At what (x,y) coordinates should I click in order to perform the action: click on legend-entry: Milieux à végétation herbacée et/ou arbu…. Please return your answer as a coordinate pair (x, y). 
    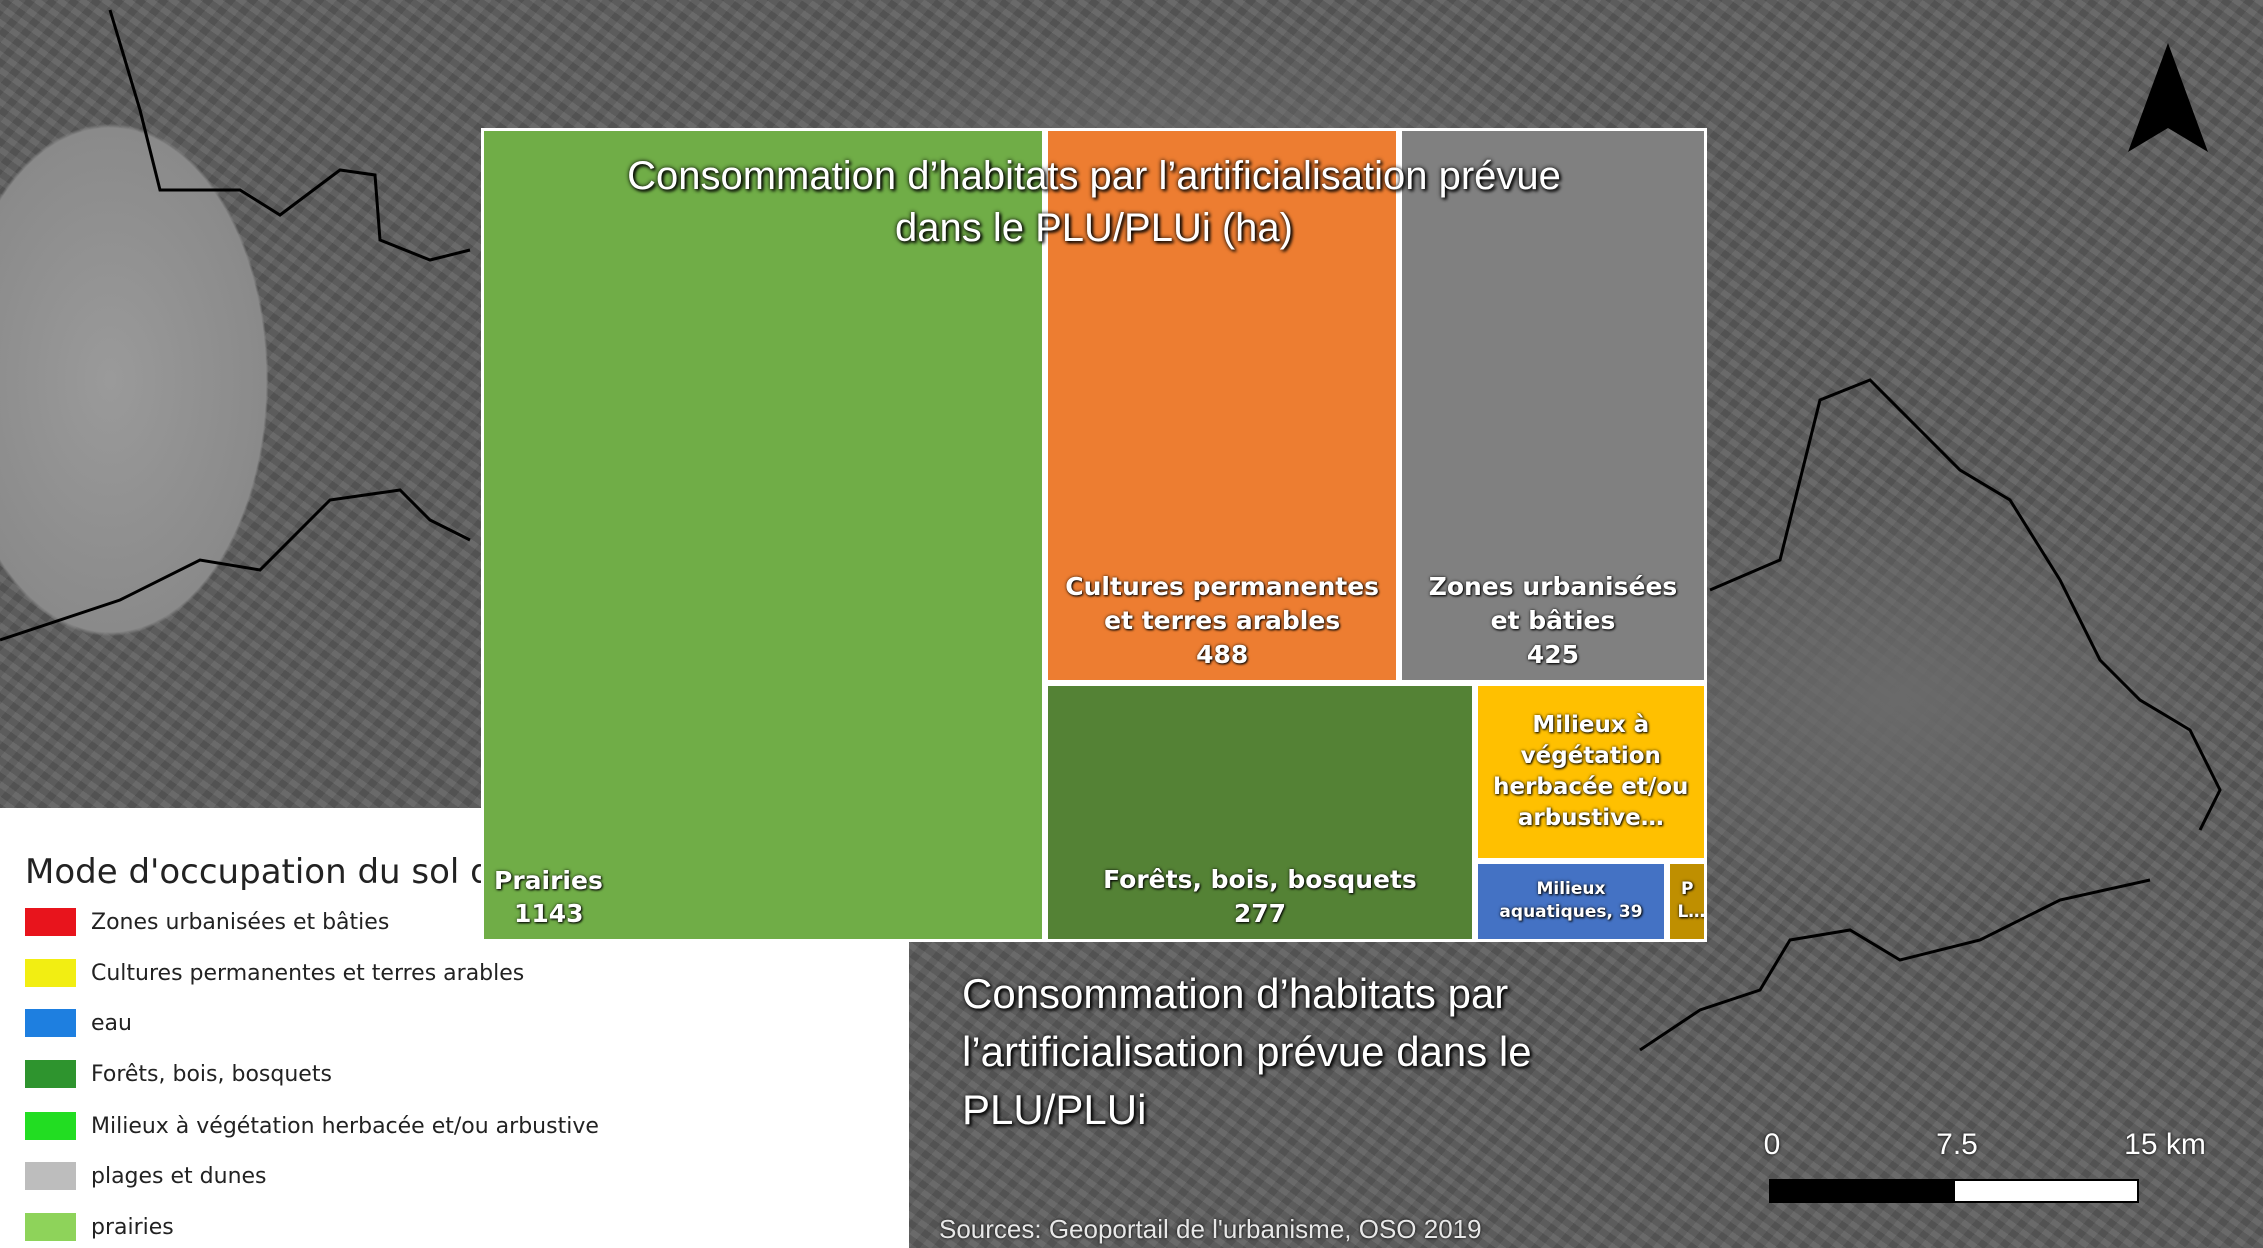
    Looking at the image, I should click on (312, 1126).